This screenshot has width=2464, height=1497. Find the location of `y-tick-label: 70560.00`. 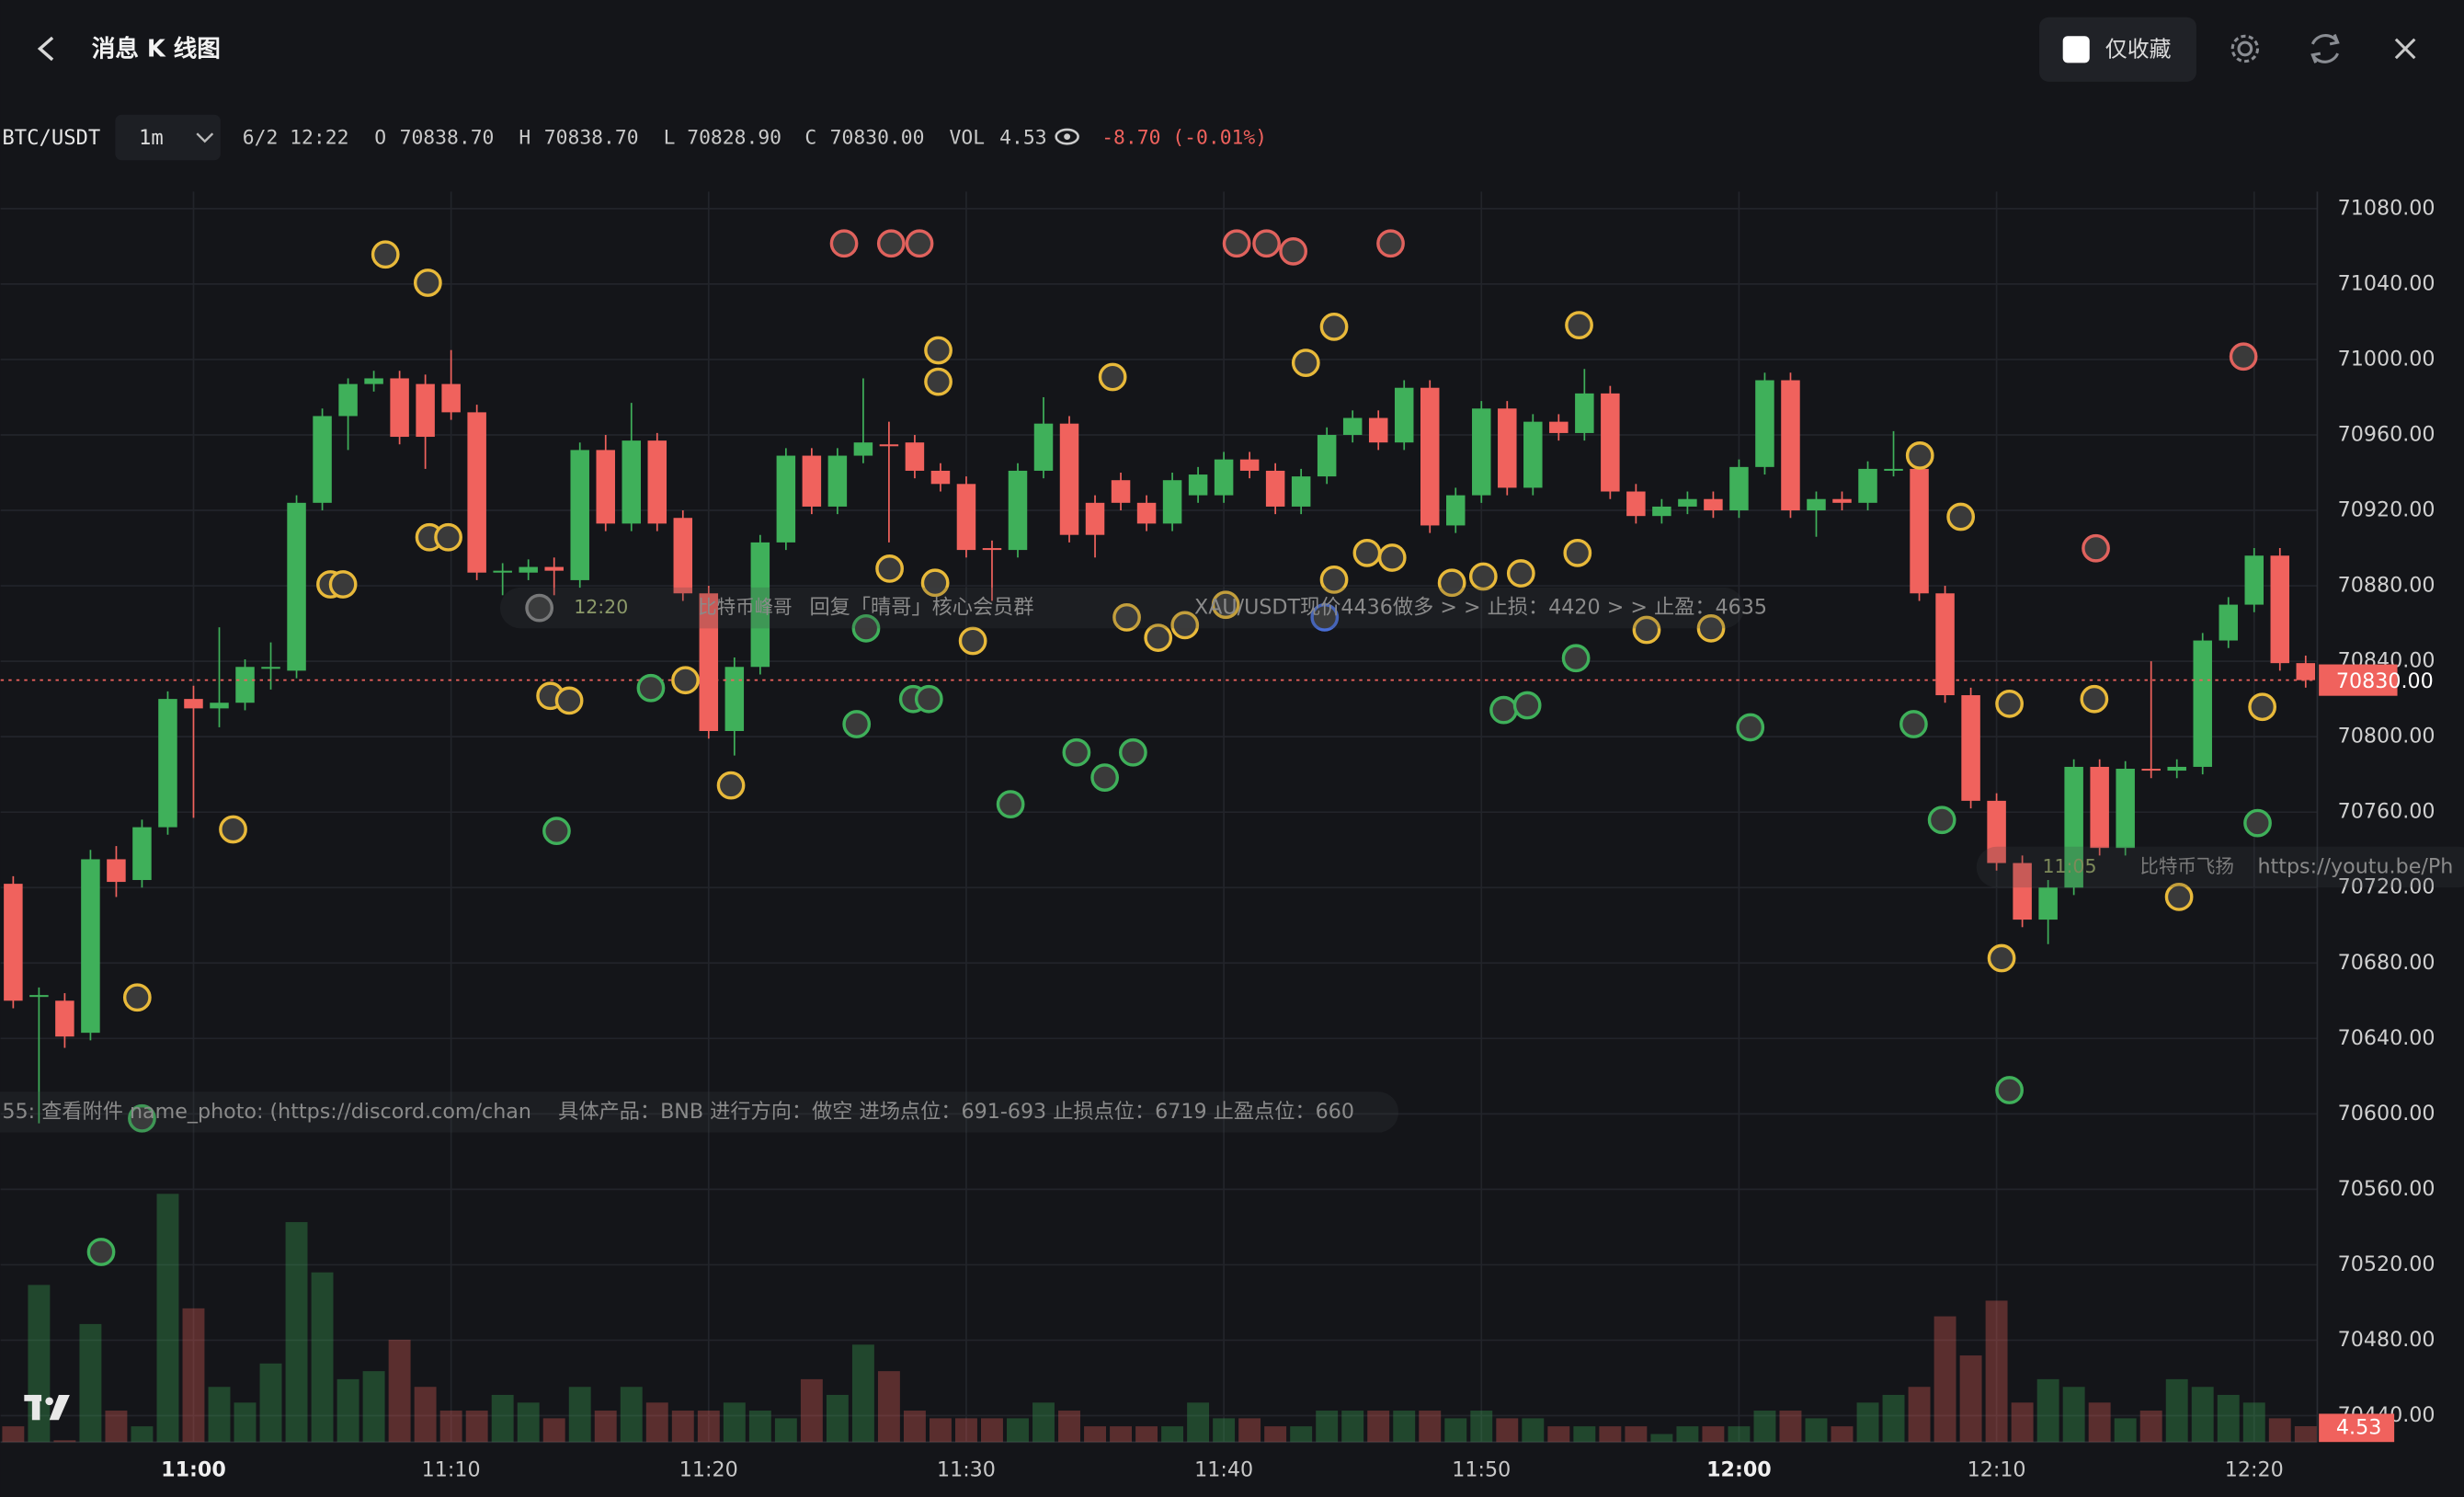

y-tick-label: 70560.00 is located at coordinates (2386, 1189).